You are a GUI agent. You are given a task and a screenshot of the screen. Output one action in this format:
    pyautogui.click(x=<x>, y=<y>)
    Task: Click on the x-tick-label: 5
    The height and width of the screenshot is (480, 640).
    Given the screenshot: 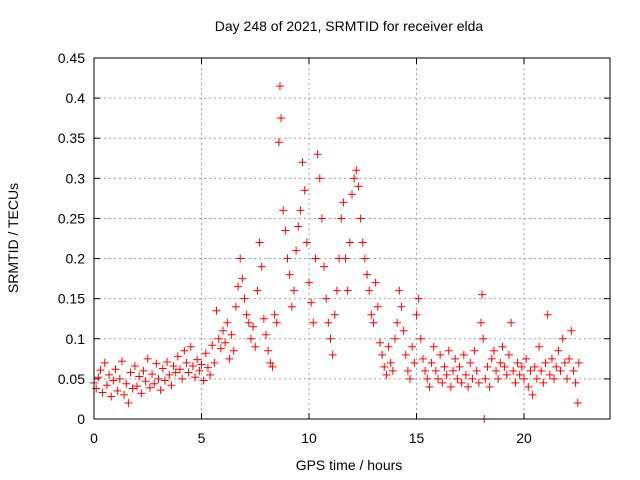 What is the action you would take?
    pyautogui.click(x=202, y=438)
    